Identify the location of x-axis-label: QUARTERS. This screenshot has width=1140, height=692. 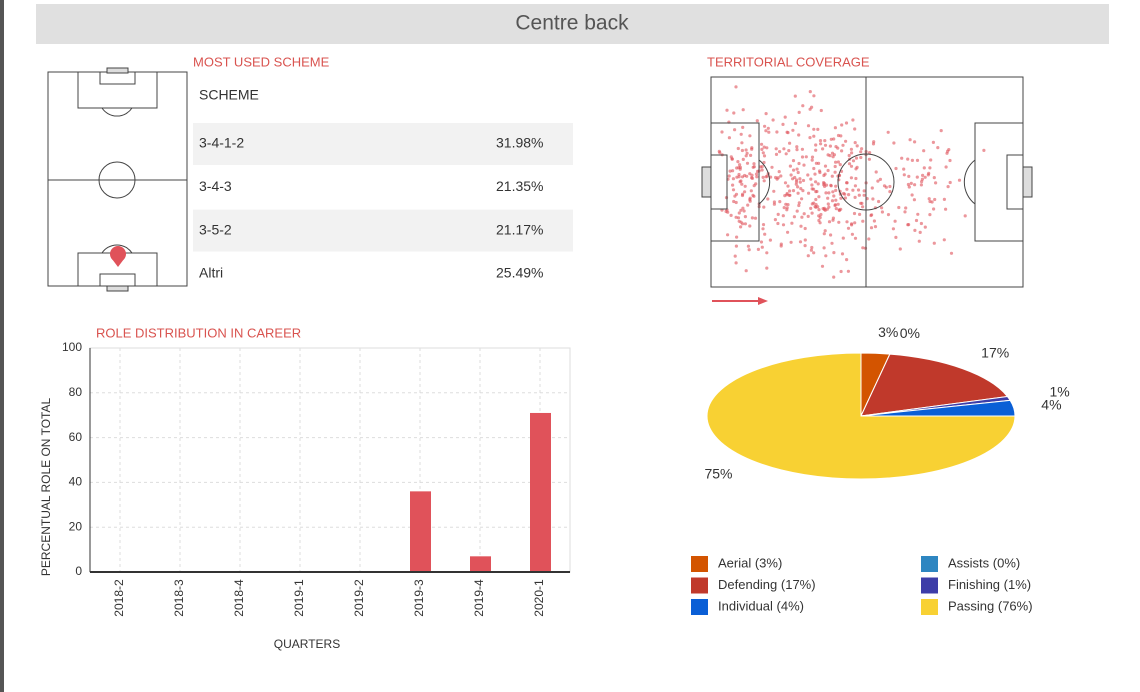
(307, 644).